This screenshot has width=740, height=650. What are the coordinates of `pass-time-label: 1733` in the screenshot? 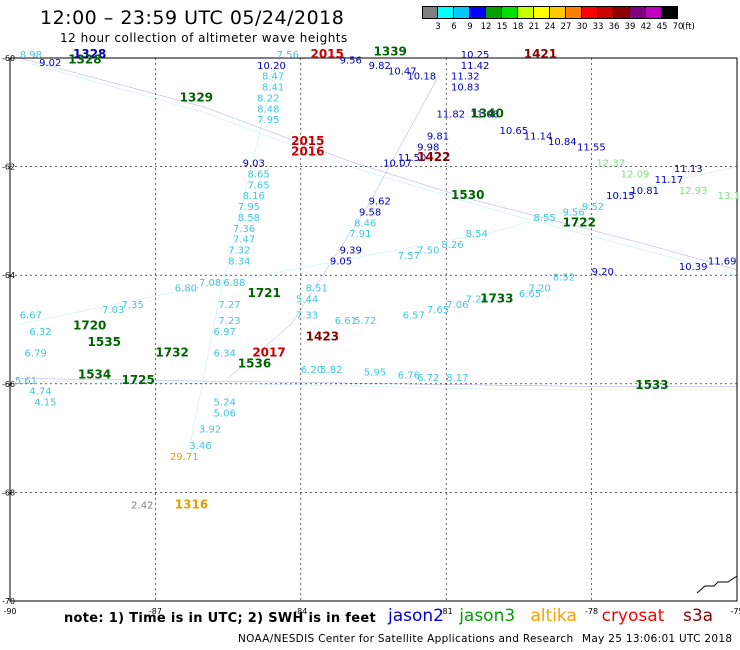 It's located at (496, 298).